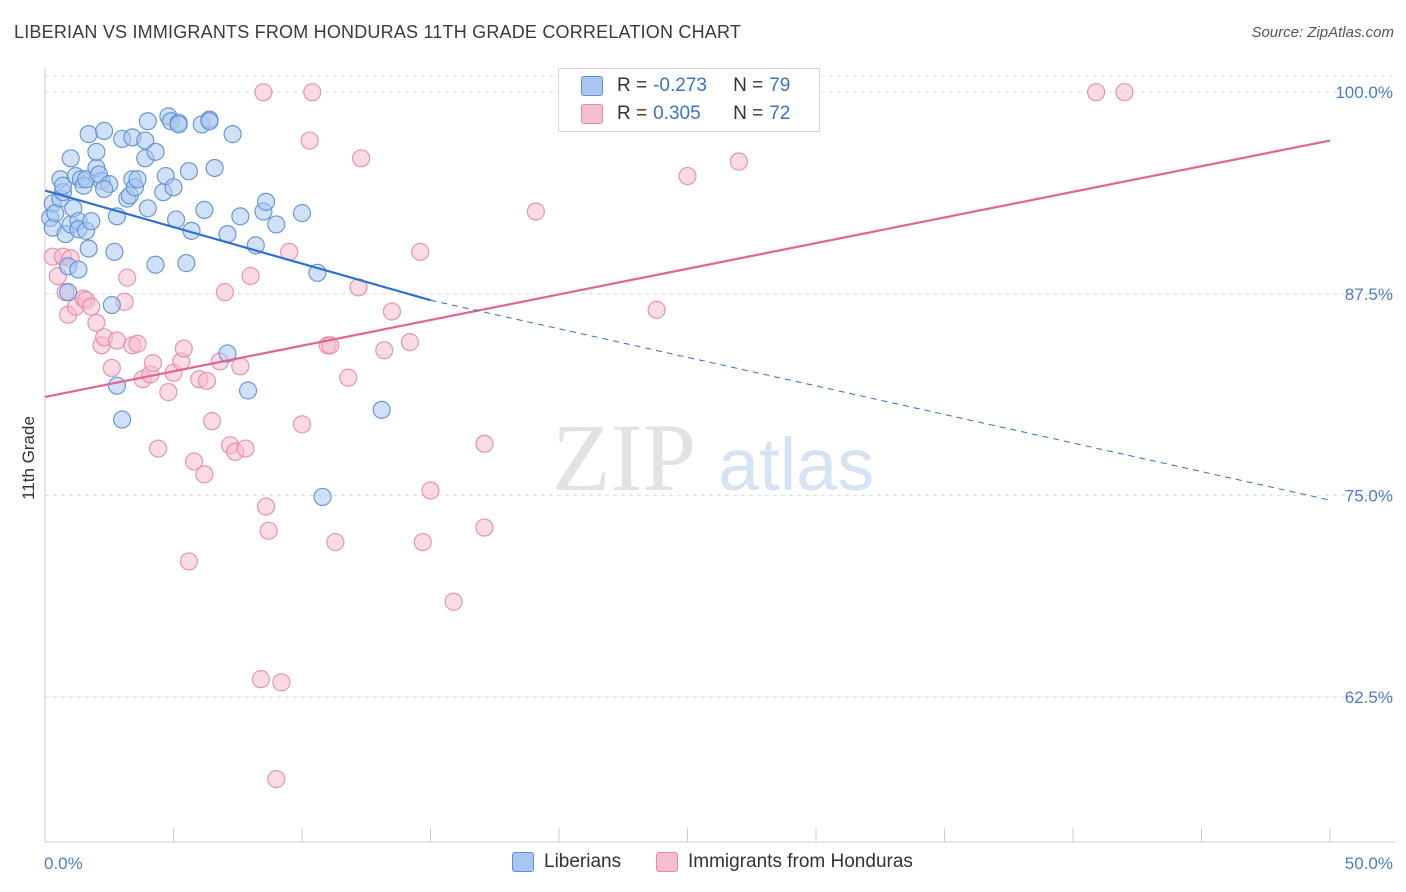  Describe the element at coordinates (63, 863) in the screenshot. I see `x-tick-label: 0.0%` at that location.